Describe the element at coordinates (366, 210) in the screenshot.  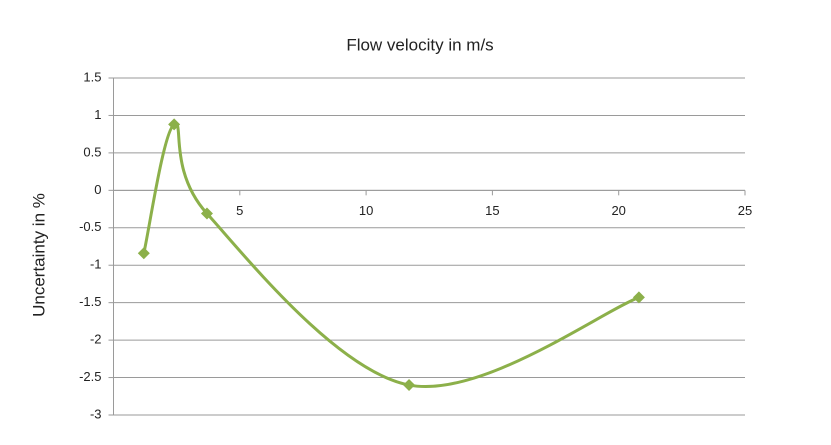
I see `x-tick-label: 10` at that location.